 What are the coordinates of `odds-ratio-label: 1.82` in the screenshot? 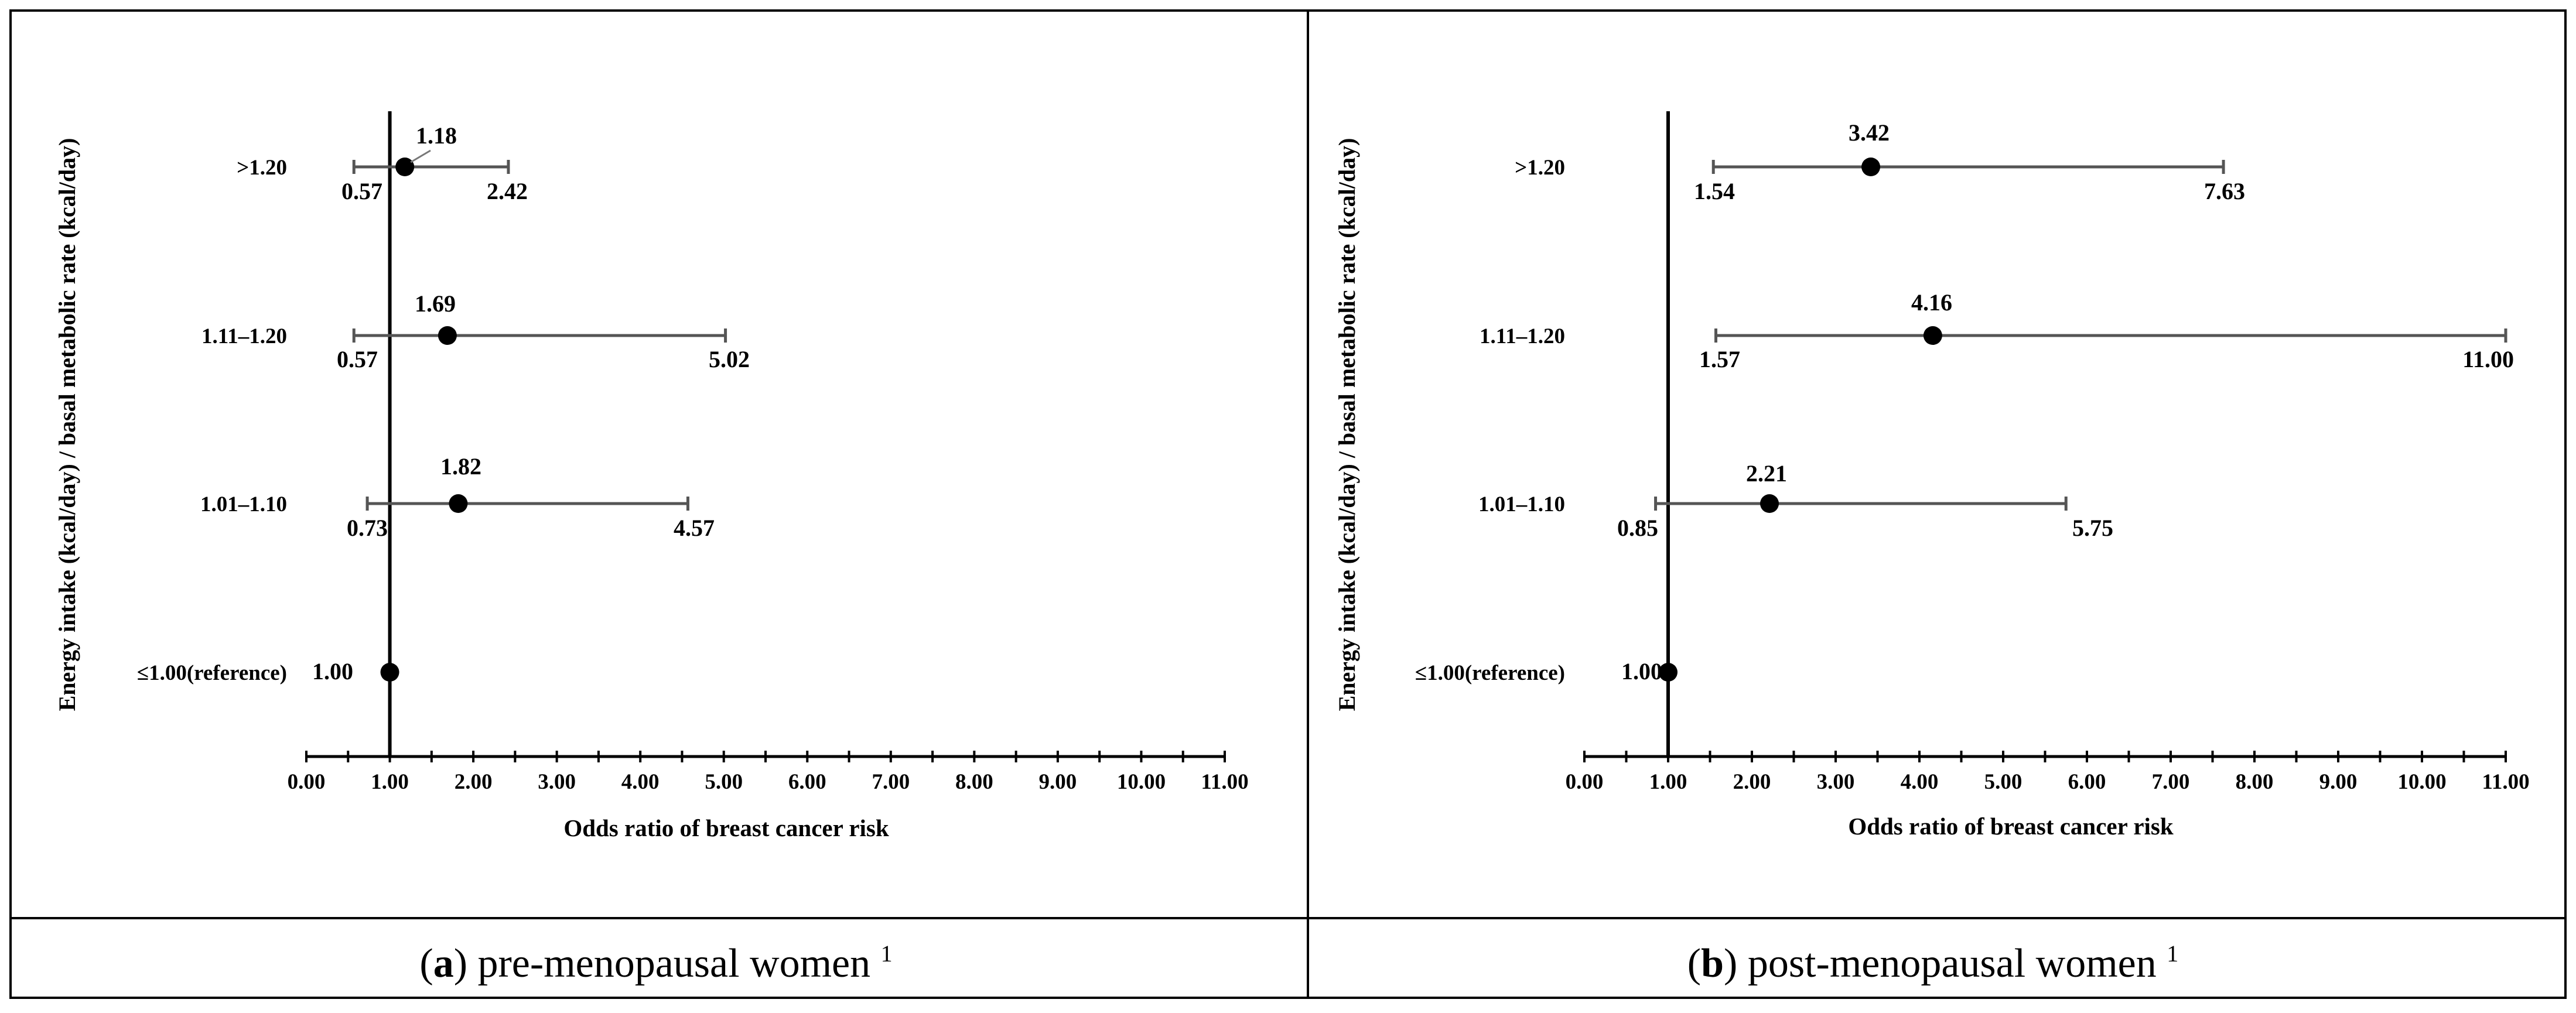 It's located at (461, 466).